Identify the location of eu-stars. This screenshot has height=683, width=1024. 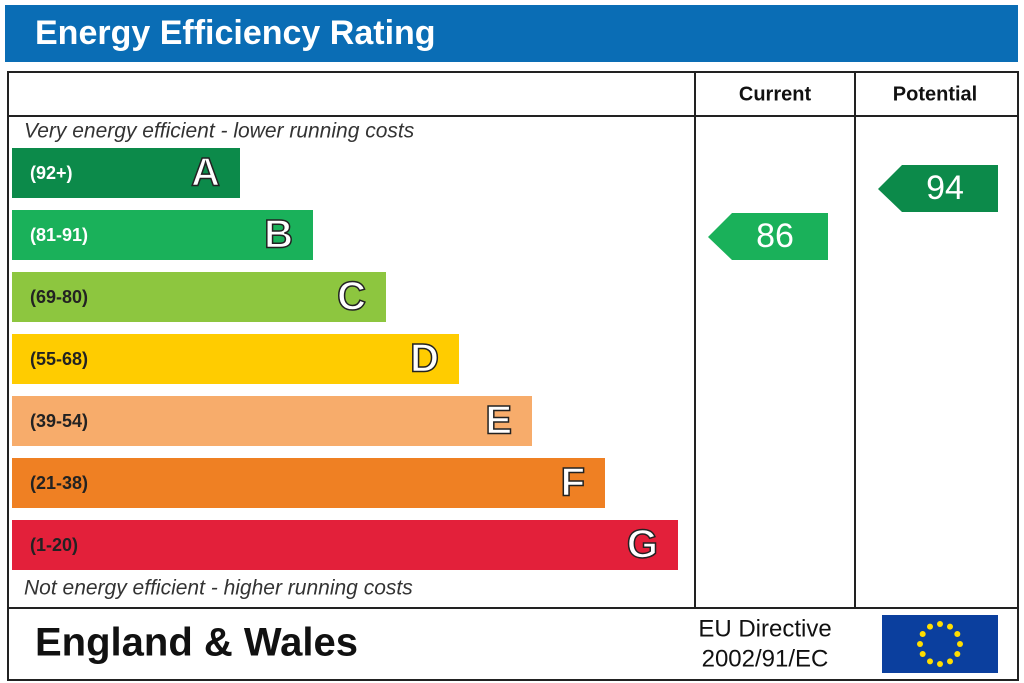
(940, 644).